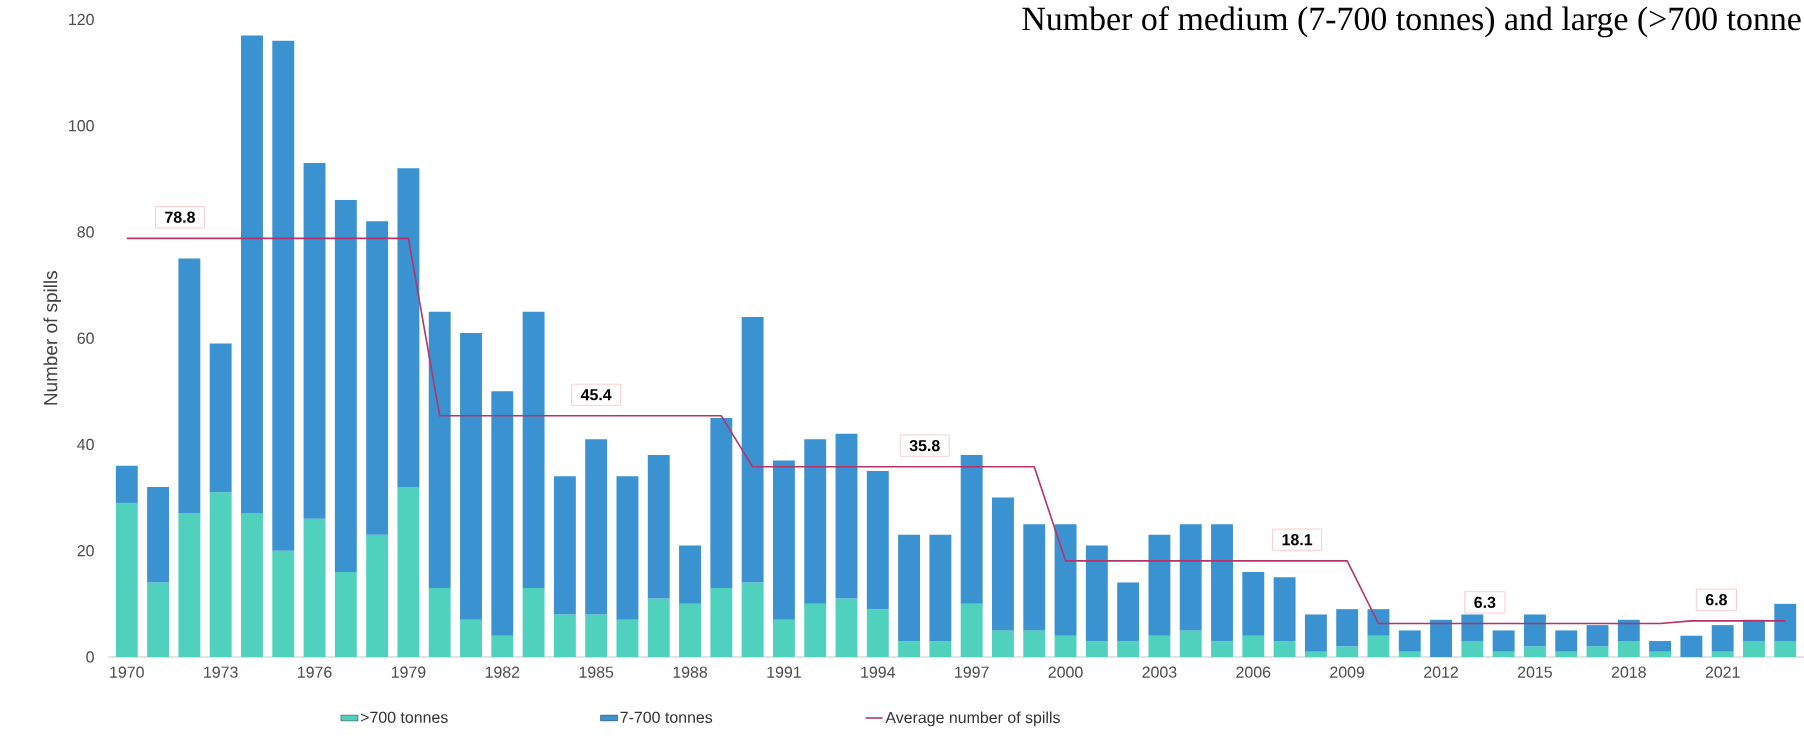  I want to click on annotation: 6.3, so click(1485, 602).